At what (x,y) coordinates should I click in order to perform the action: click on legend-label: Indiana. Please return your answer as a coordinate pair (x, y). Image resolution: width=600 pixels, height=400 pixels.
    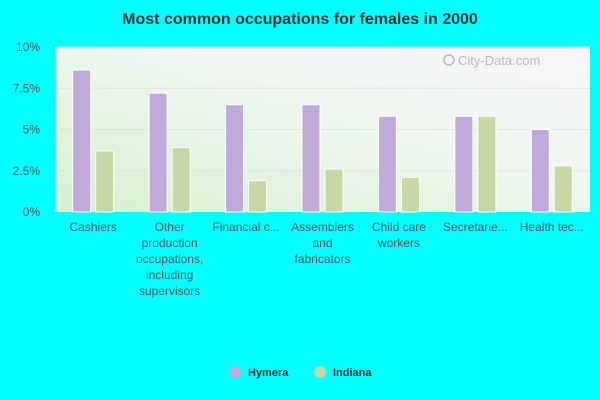
    Looking at the image, I should click on (352, 373).